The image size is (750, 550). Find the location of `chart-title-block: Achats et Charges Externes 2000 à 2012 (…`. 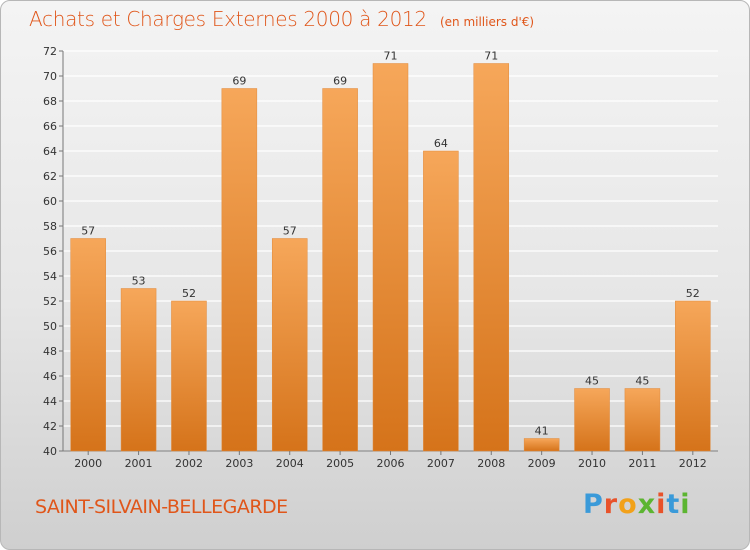

chart-title-block: Achats et Charges Externes 2000 à 2012 (… is located at coordinates (281, 19).